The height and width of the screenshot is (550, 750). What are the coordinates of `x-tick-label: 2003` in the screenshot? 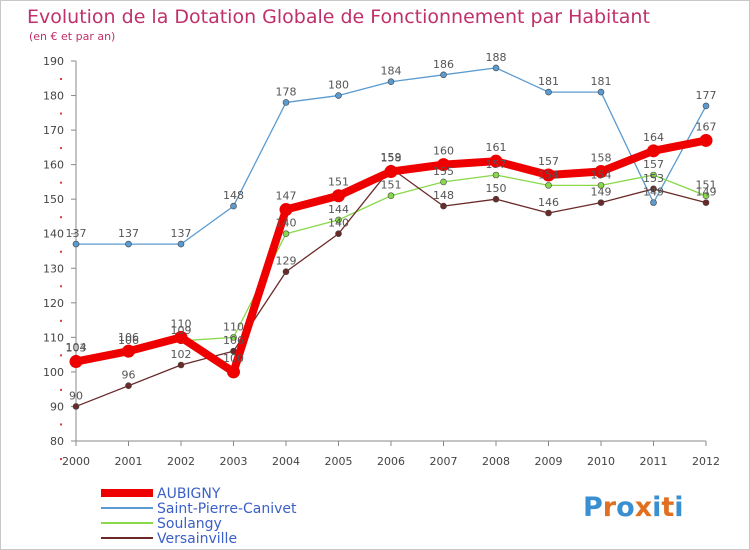 It's located at (234, 461).